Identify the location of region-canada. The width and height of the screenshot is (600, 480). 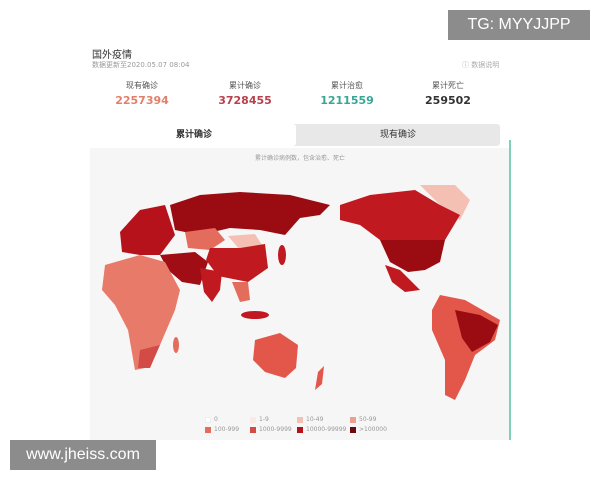
(400, 215).